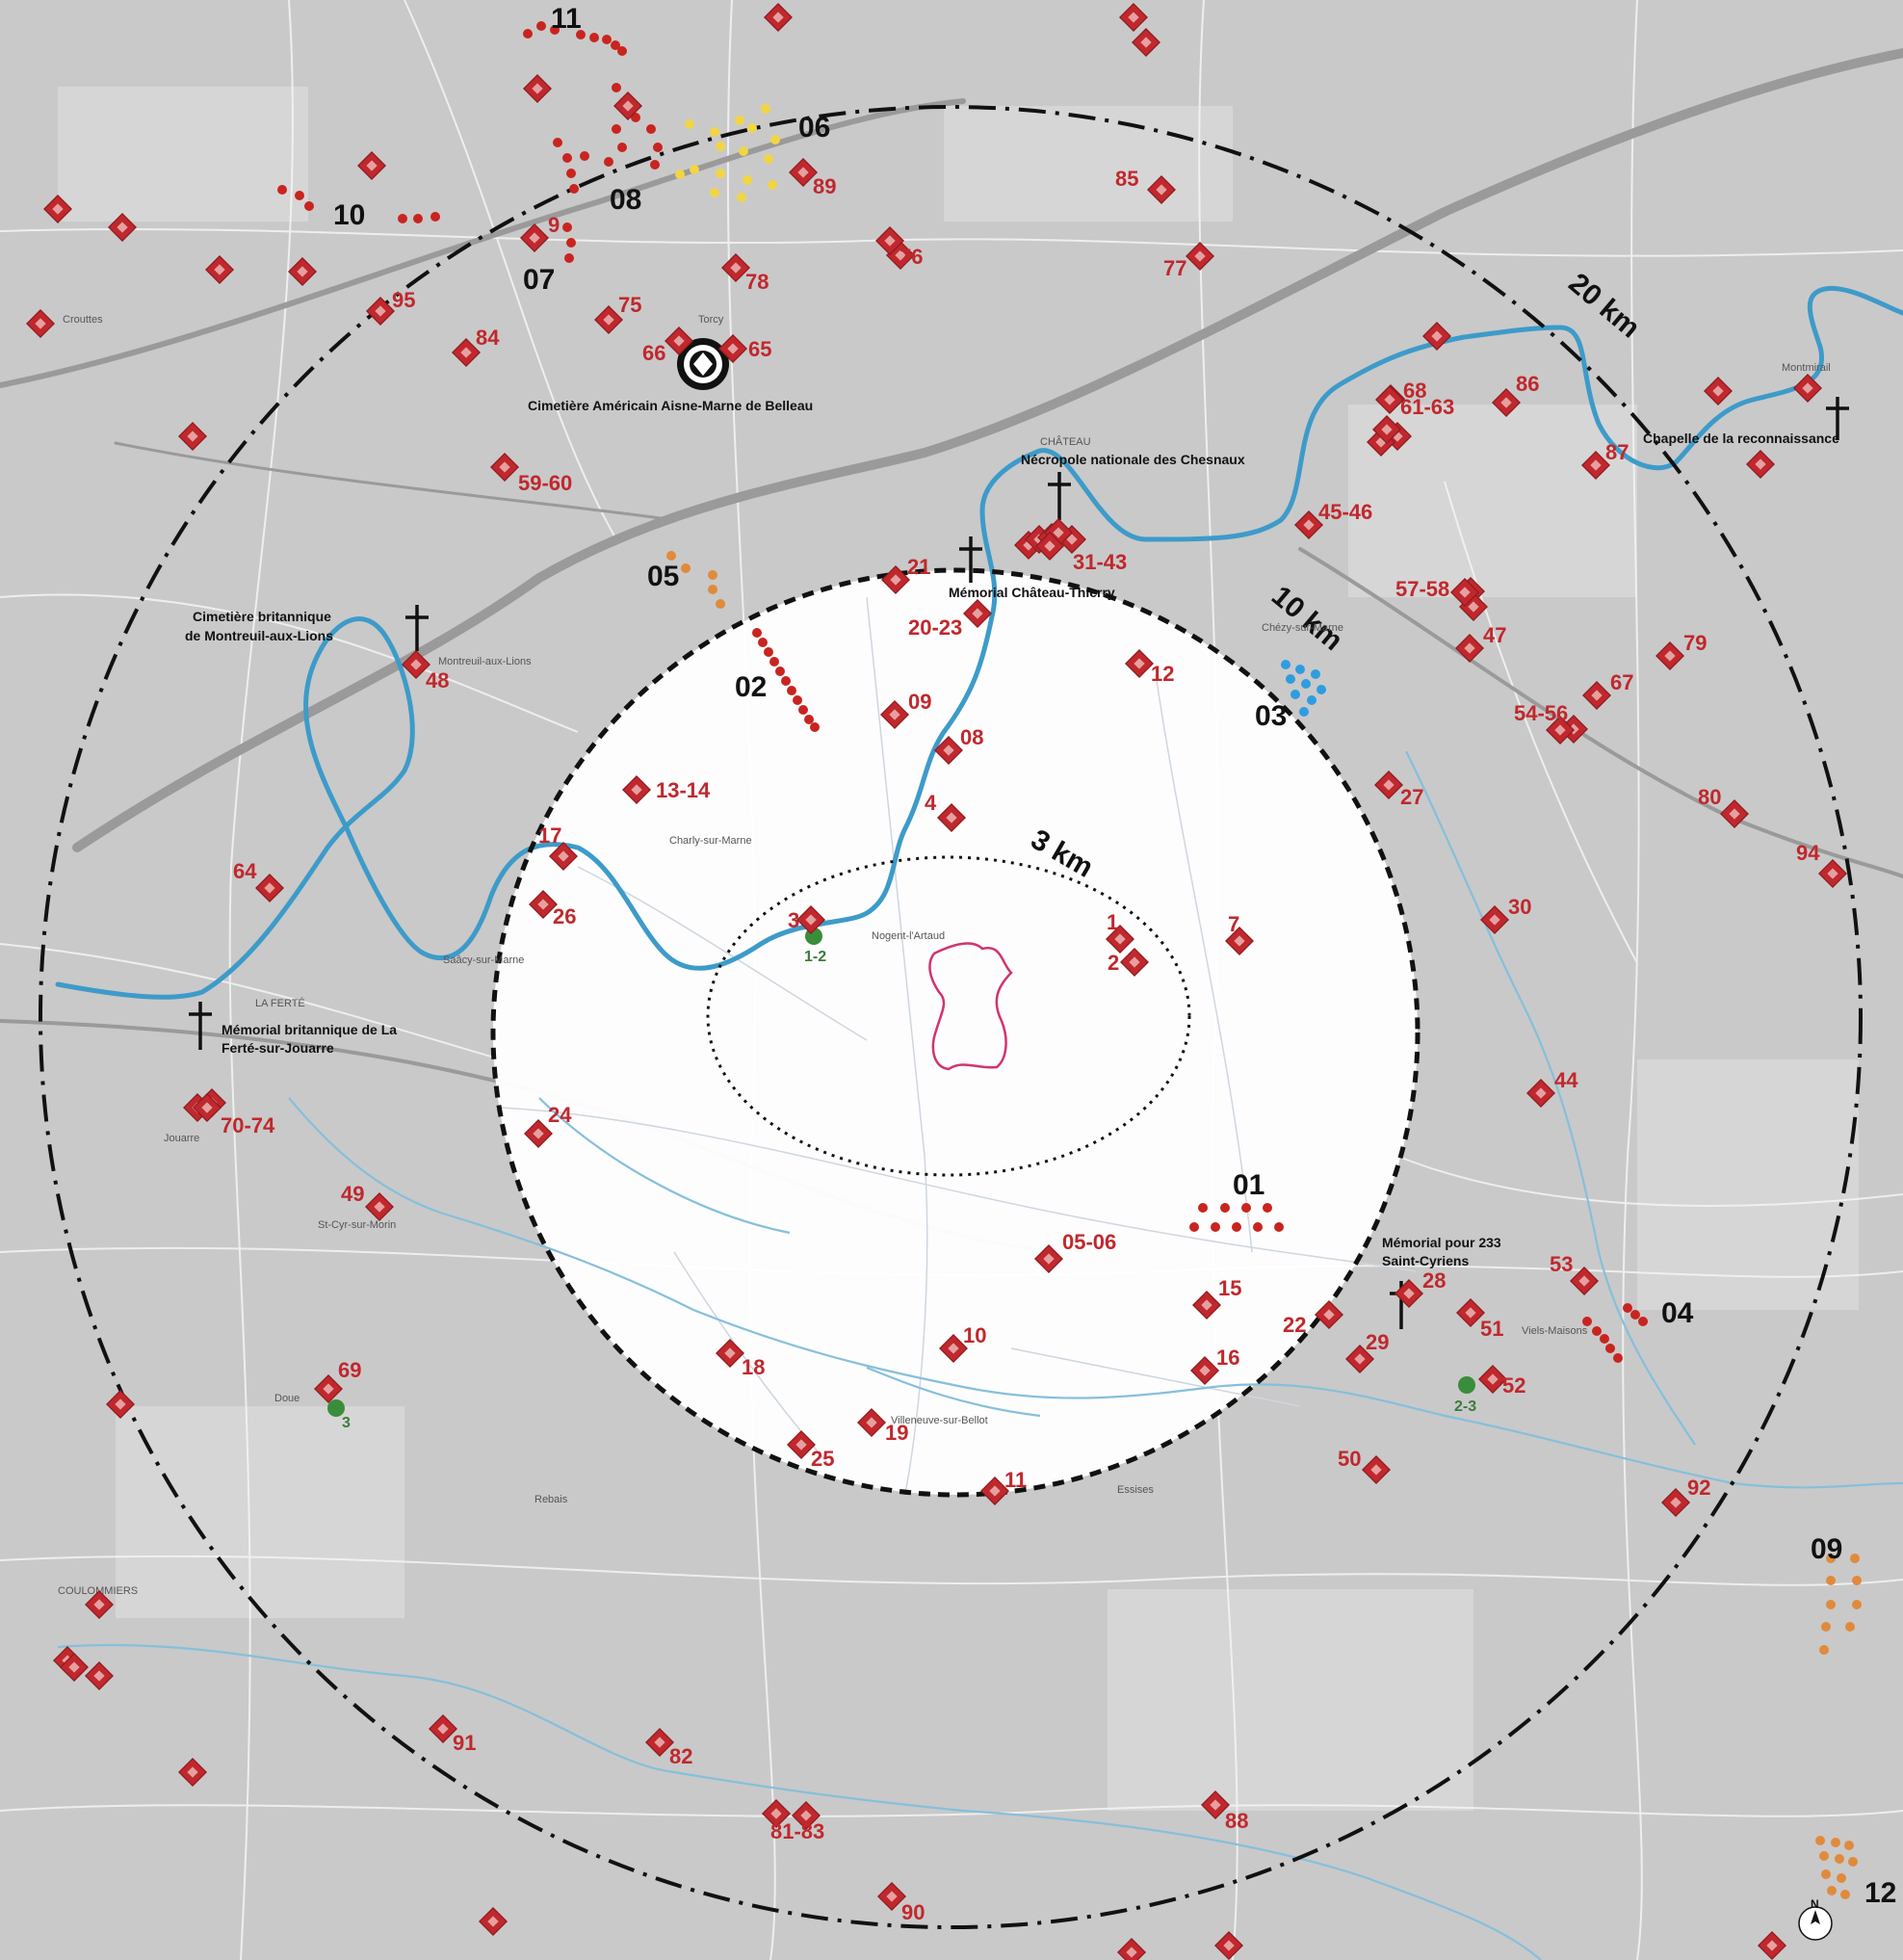 This screenshot has width=1903, height=1960. I want to click on monument-marker: 9, so click(540, 232).